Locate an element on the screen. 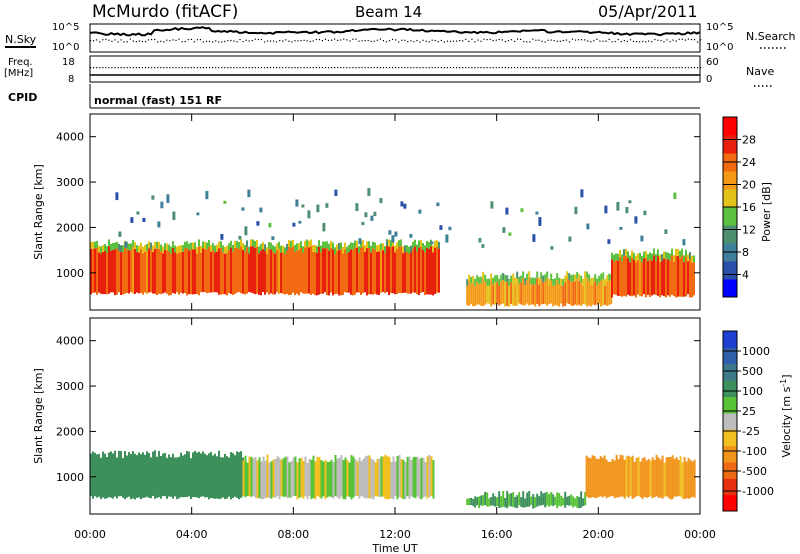  xtick-label: 16:00 is located at coordinates (497, 534).